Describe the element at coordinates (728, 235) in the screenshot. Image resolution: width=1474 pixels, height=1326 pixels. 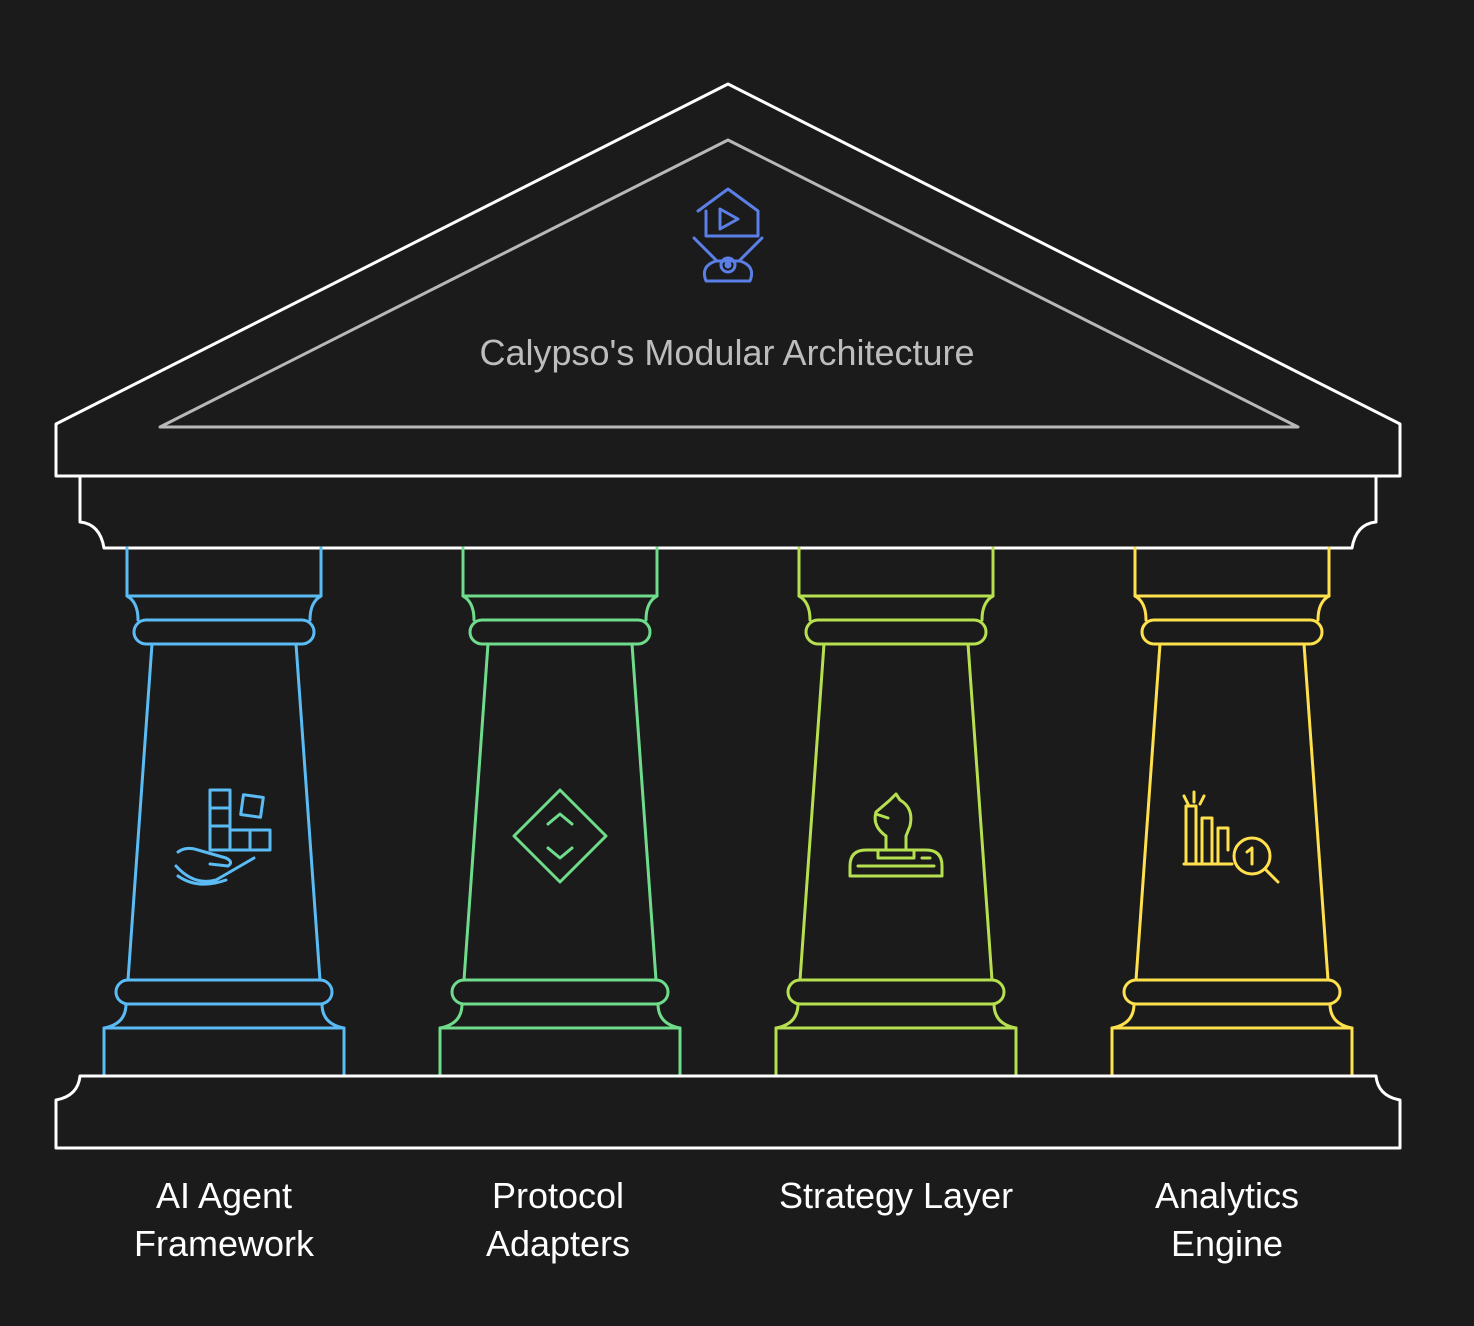
I see `video-home-drone-icon` at that location.